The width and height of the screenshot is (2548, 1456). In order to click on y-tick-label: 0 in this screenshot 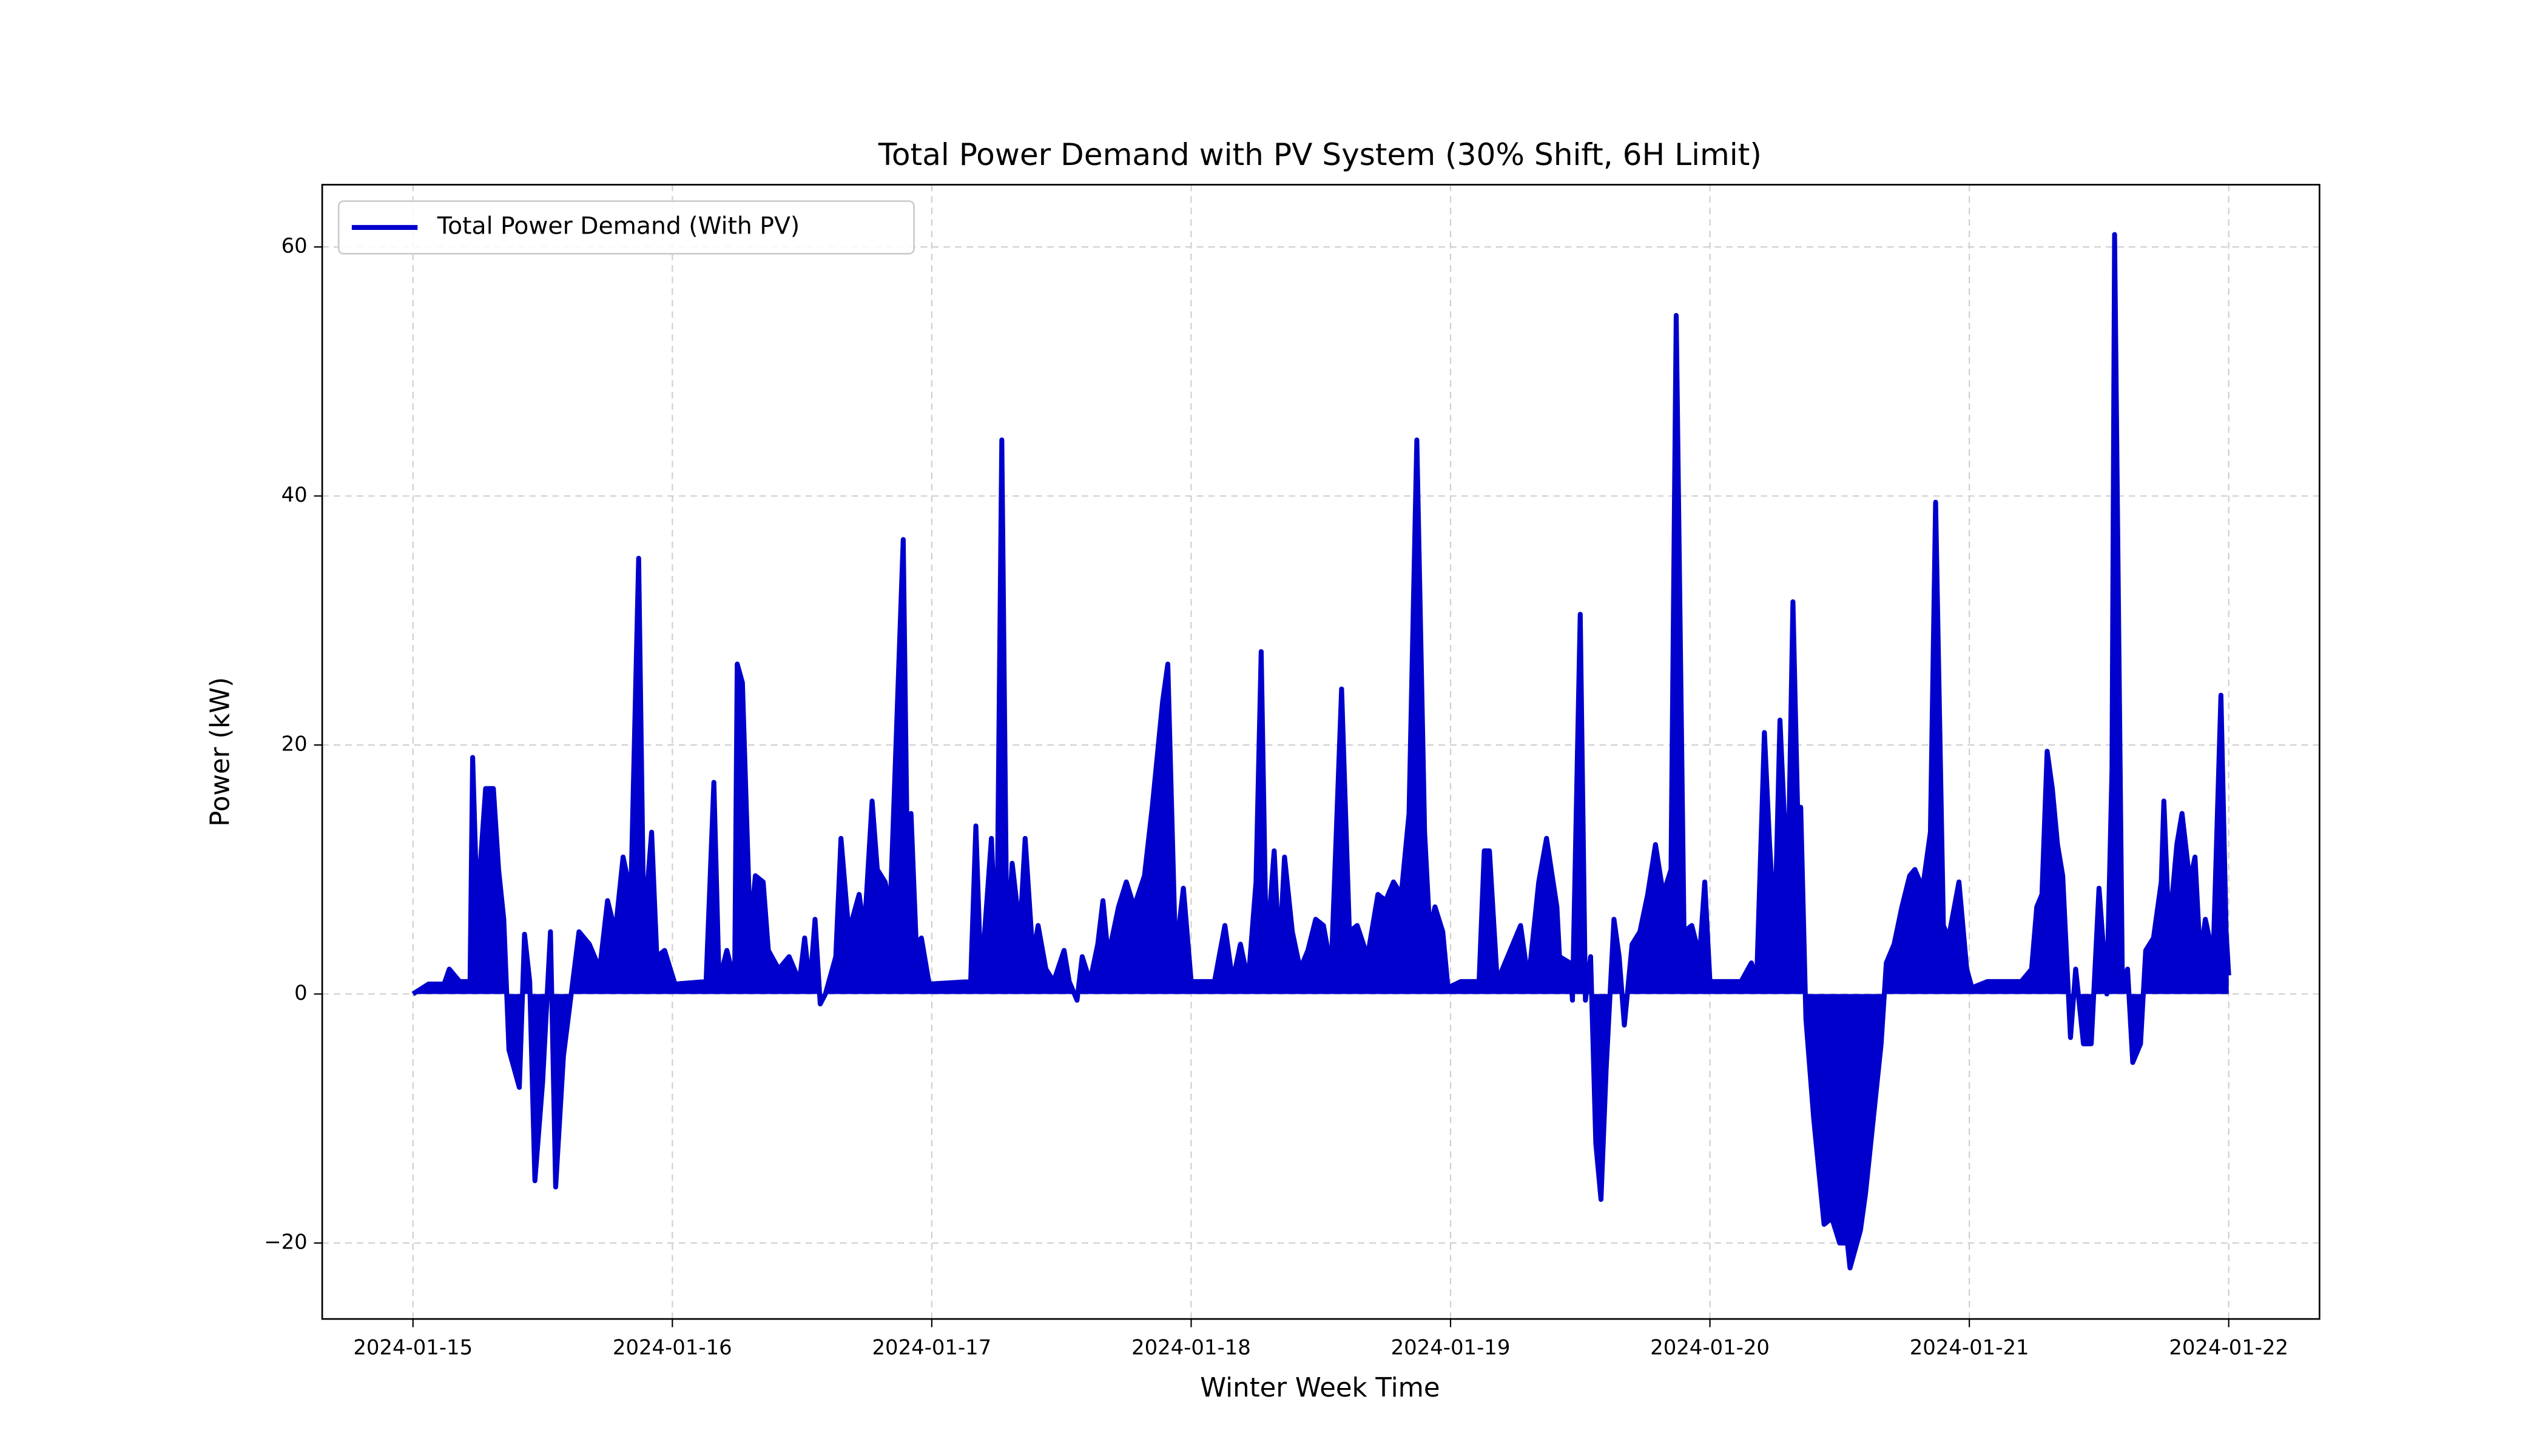, I will do `click(301, 993)`.